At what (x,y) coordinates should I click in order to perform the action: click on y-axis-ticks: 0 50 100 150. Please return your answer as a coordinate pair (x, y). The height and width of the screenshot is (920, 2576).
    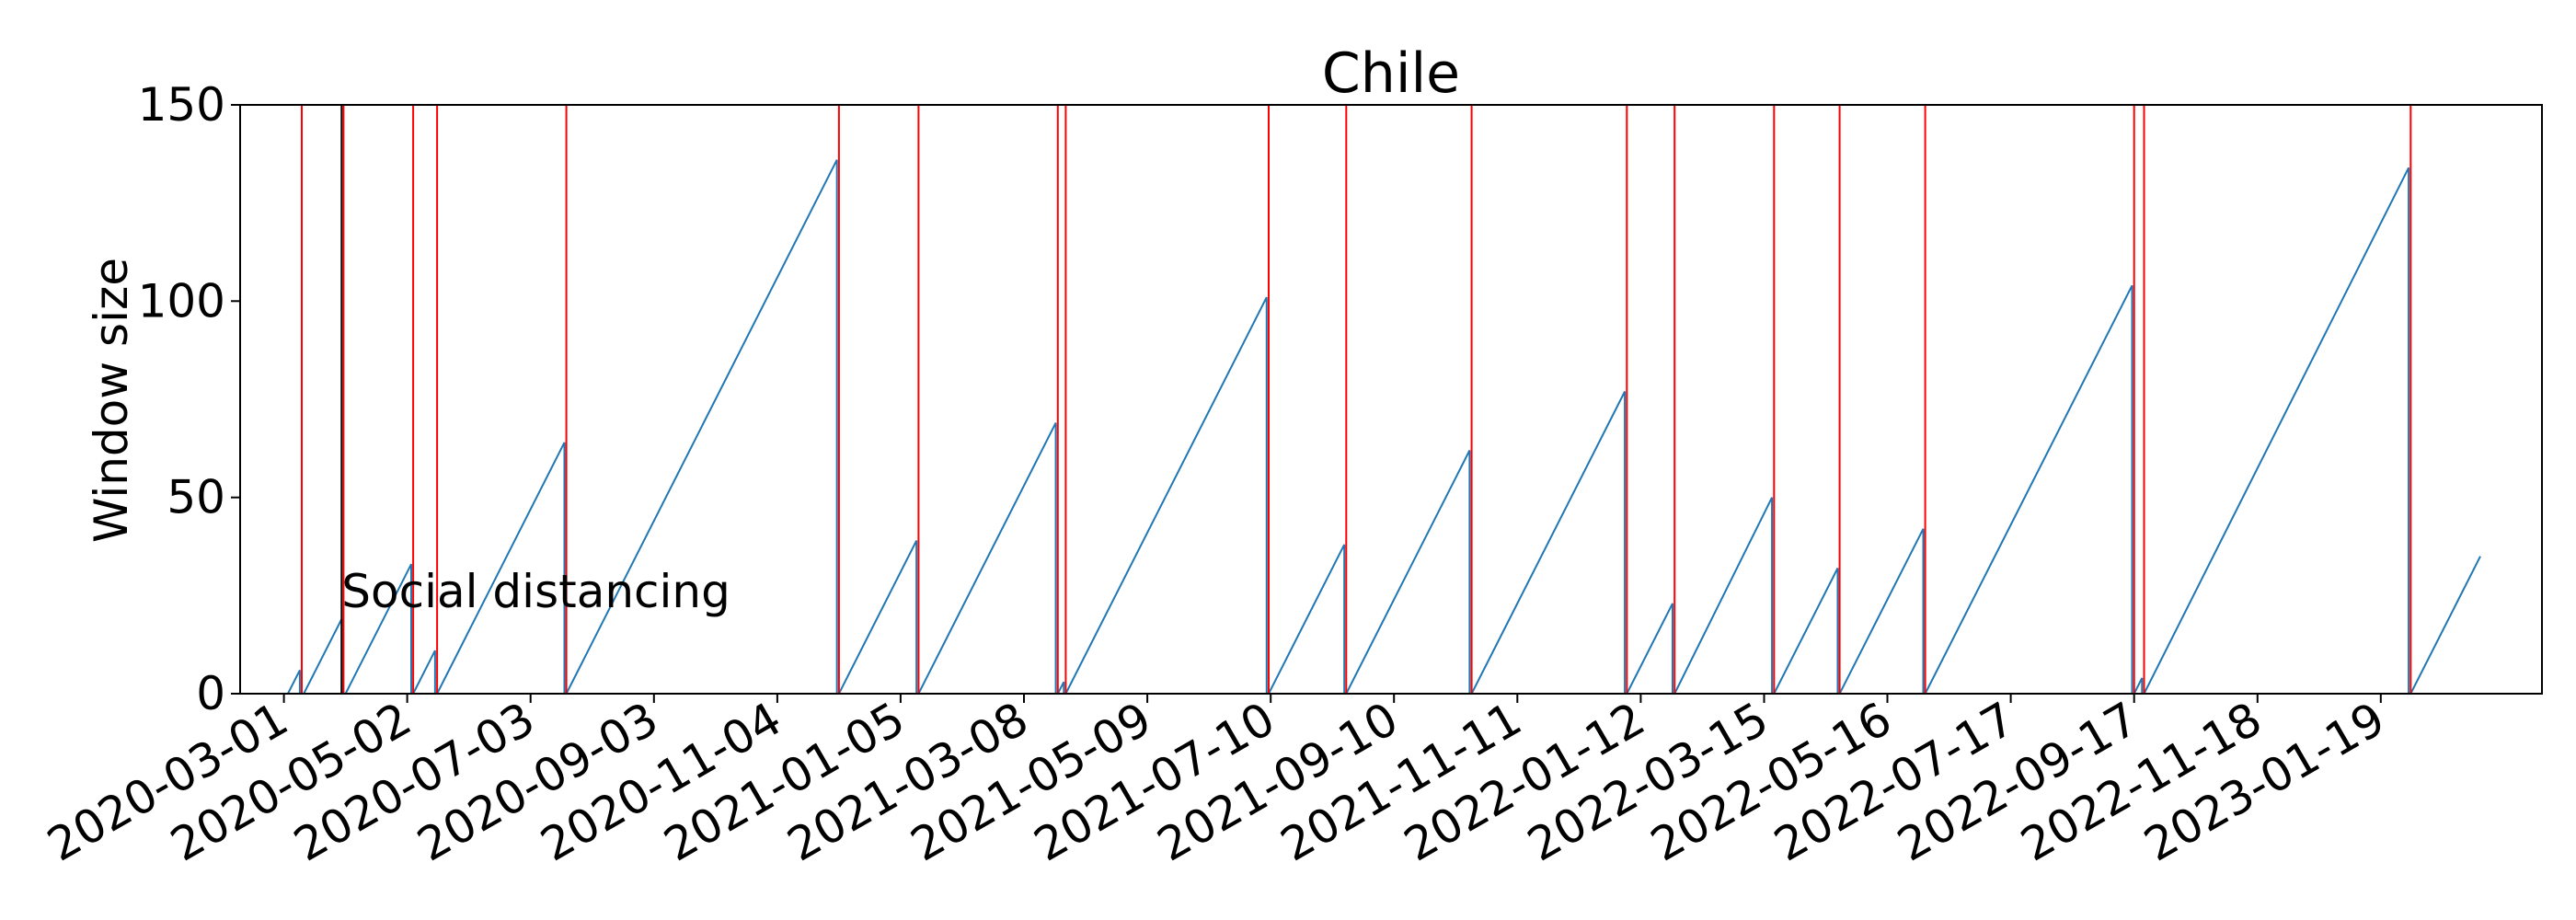
    Looking at the image, I should click on (189, 399).